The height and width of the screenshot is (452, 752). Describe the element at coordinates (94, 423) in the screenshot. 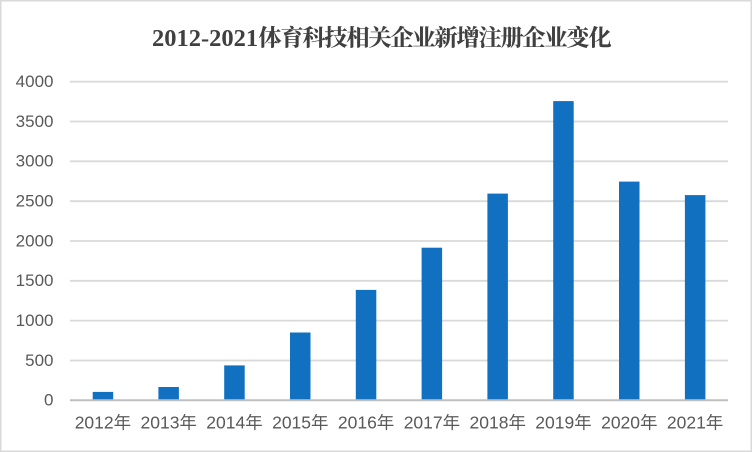

I see `svg-text: 2012` at that location.